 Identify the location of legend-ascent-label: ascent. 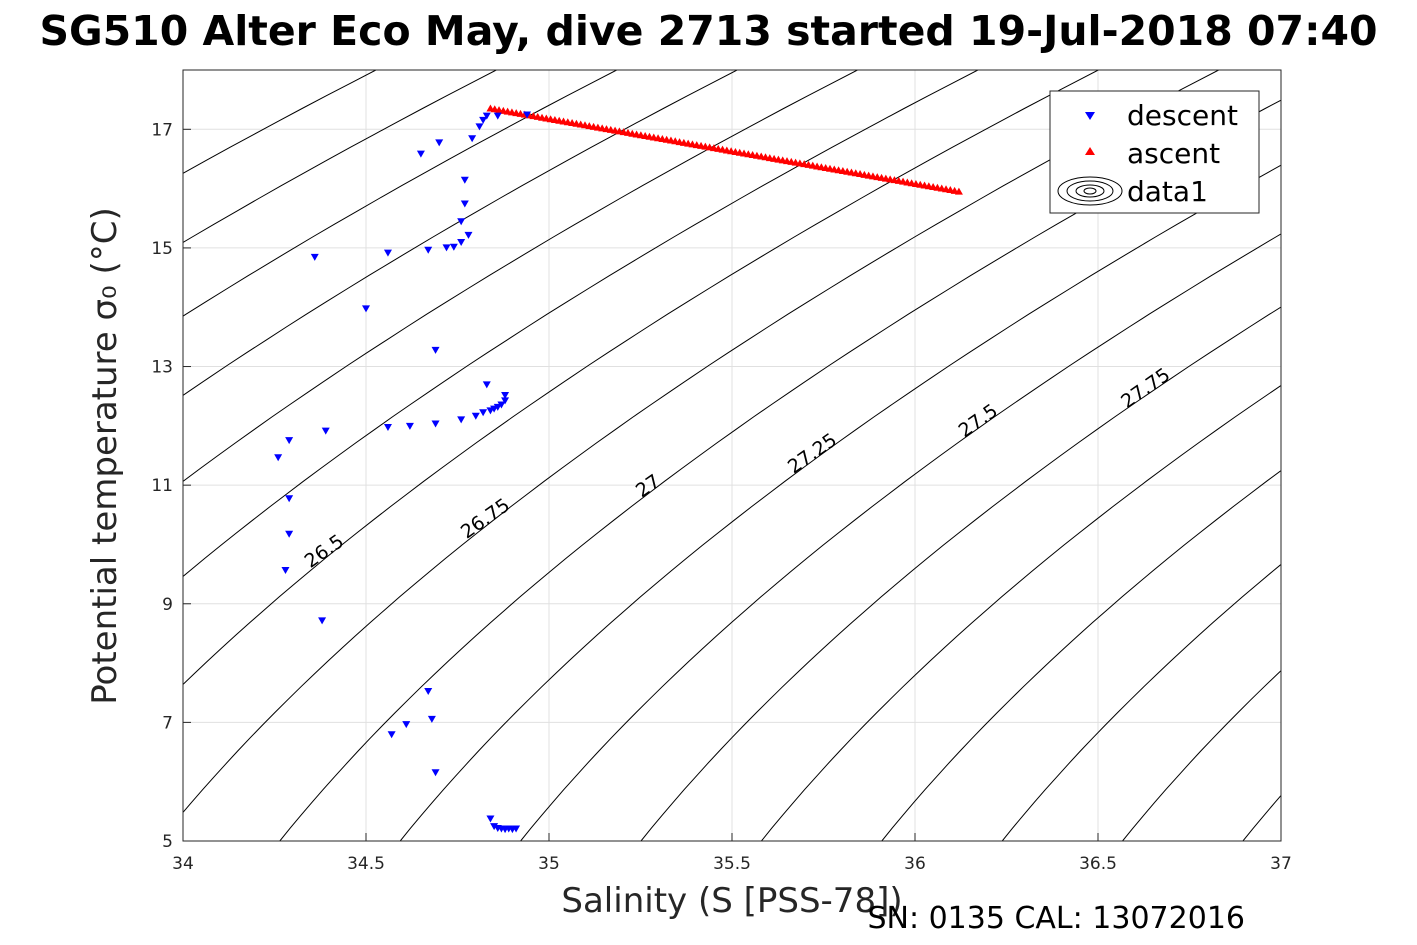
(1173, 153).